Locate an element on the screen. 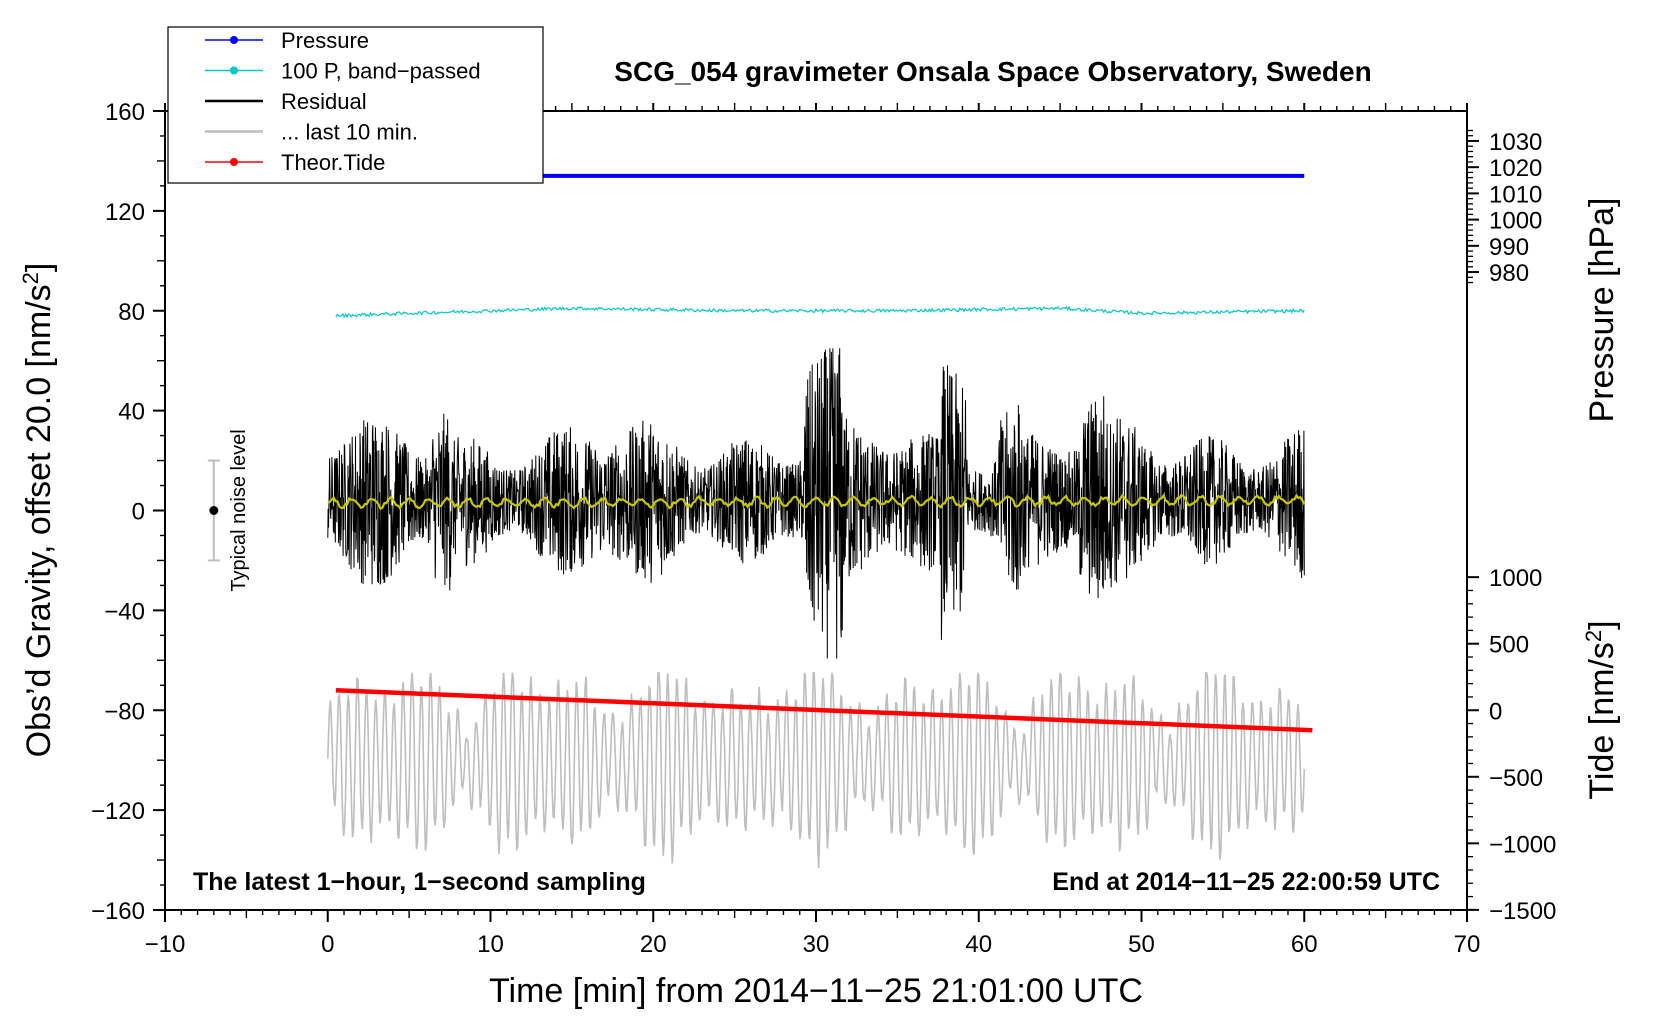 This screenshot has width=1660, height=1025. y-axis-title-left-main: Obs’d Gravity, offset 20.0 [nm/s is located at coordinates (39, 520).